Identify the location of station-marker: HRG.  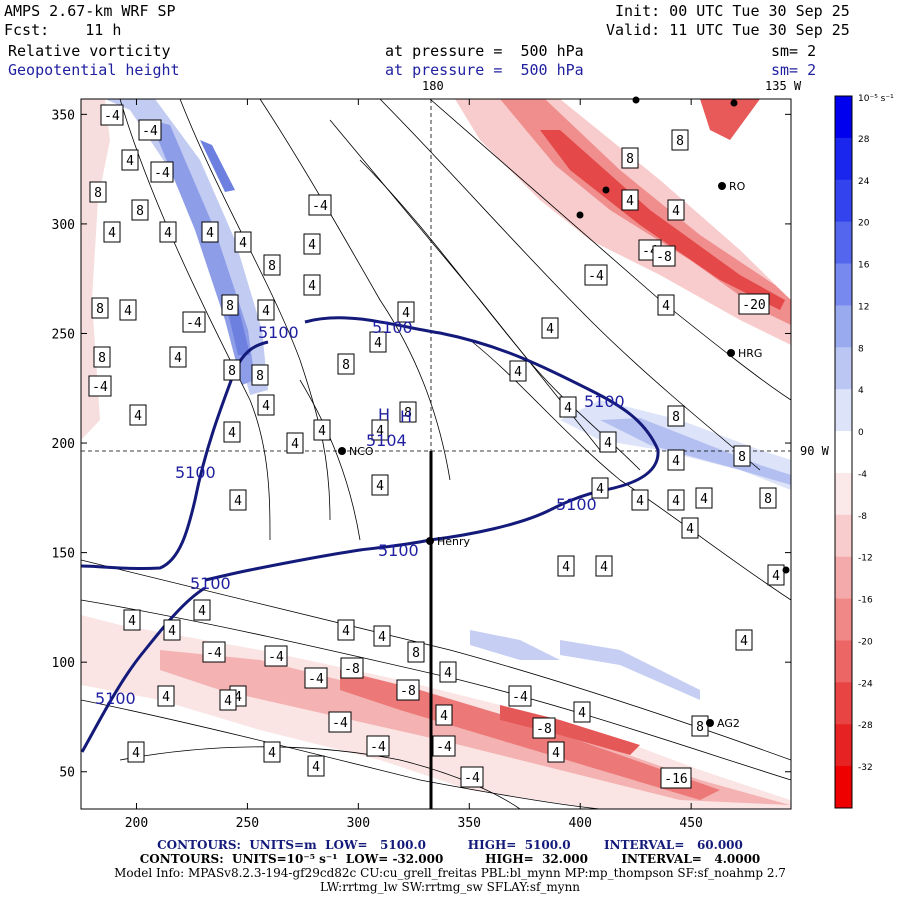
(744, 353).